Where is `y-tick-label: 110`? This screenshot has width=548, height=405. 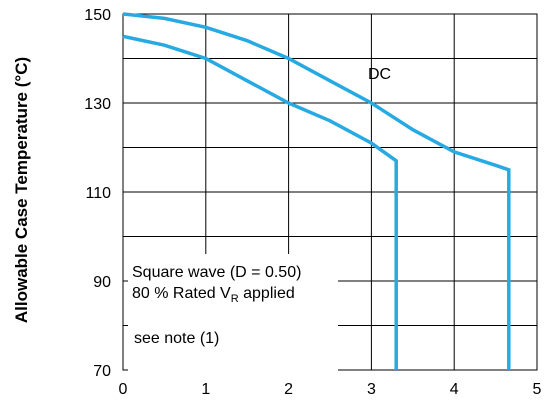 y-tick-label: 110 is located at coordinates (98, 193).